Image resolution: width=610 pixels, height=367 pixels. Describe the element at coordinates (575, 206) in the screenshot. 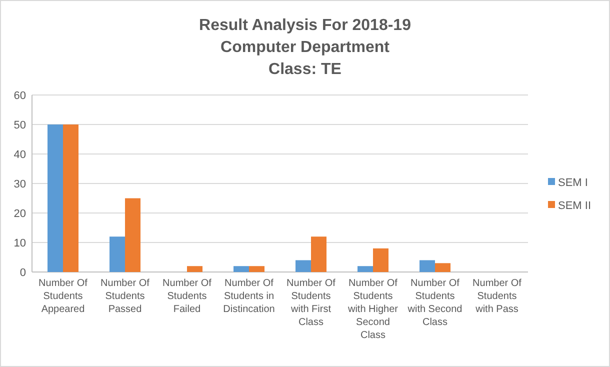

I see `legend-label: SEM II` at that location.